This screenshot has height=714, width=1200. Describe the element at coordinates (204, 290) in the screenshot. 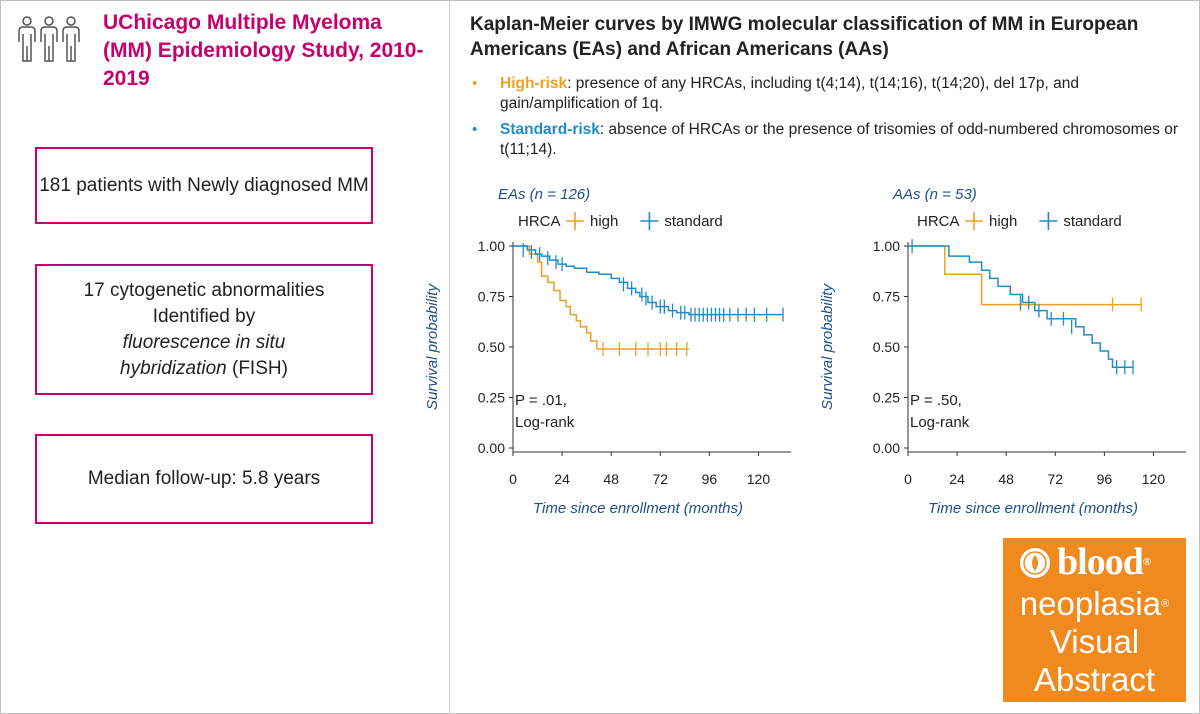

I see `fish-line-1: 17 cytogenetic abnormalities` at that location.